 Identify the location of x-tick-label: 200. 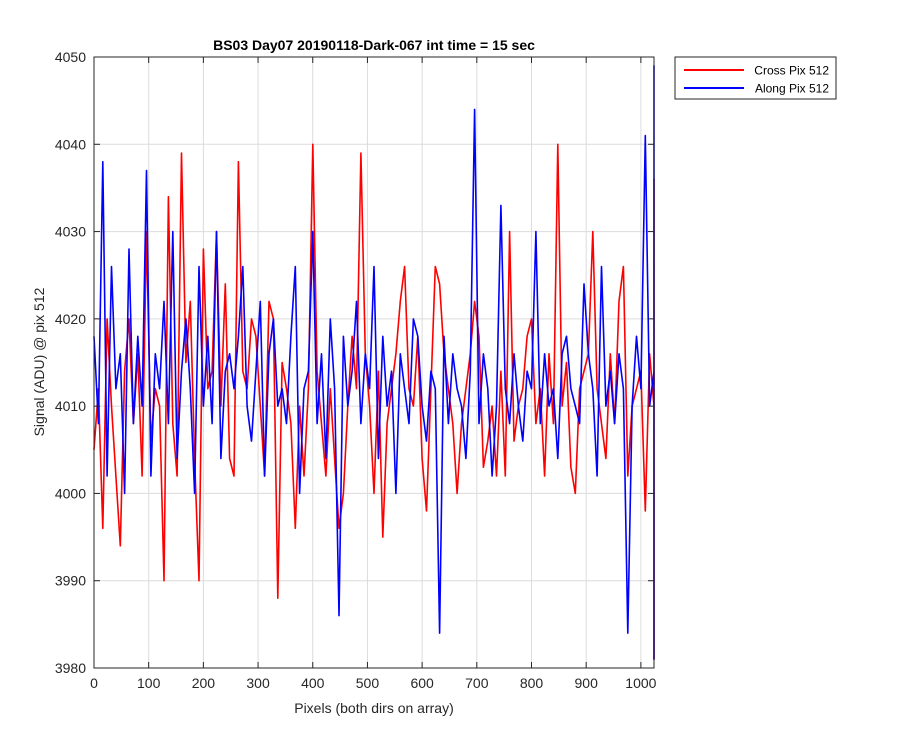
(204, 683).